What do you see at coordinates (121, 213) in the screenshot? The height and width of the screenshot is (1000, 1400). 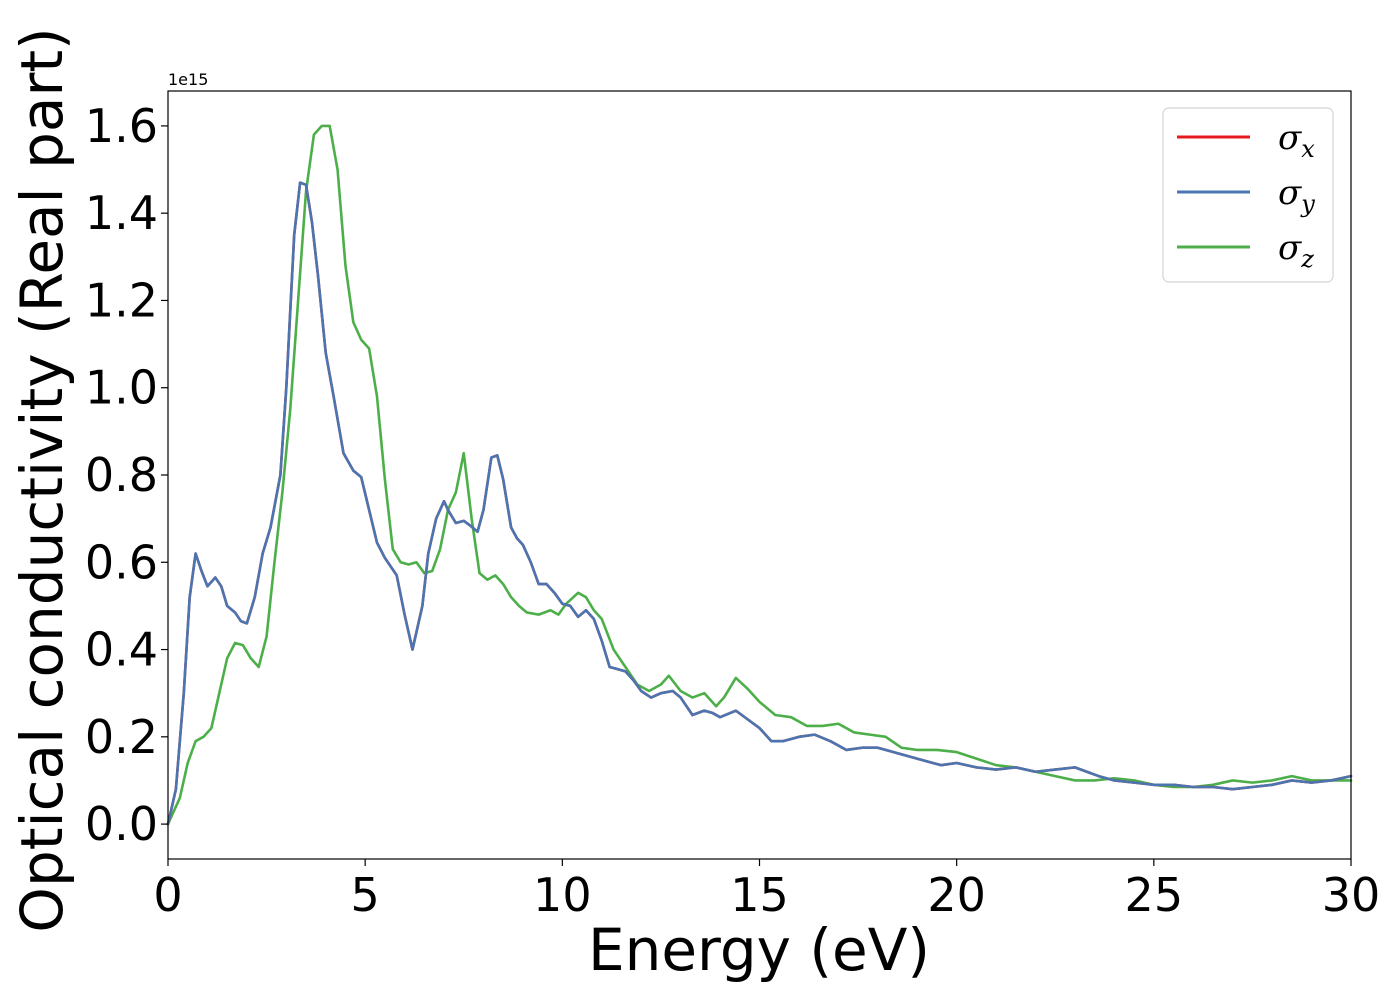 I see `y-tick-label: 1.4` at bounding box center [121, 213].